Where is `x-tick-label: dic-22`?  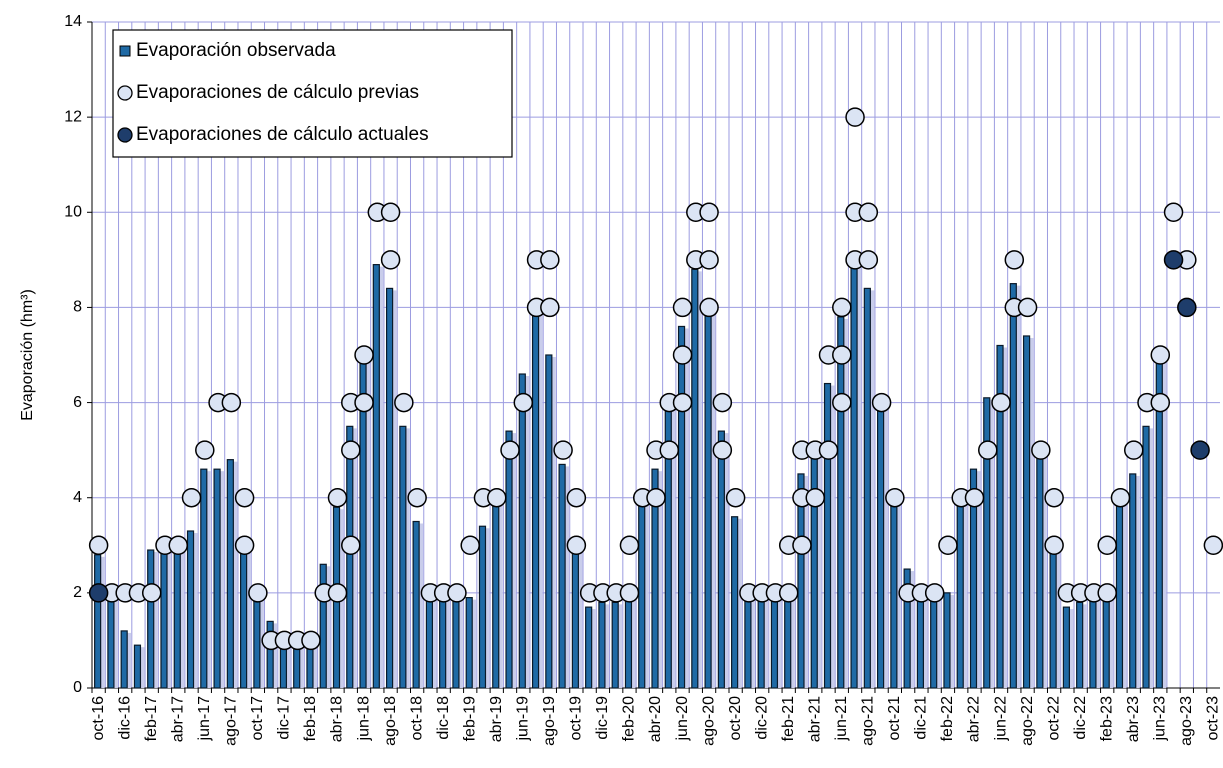 x-tick-label: dic-22 is located at coordinates (1080, 718).